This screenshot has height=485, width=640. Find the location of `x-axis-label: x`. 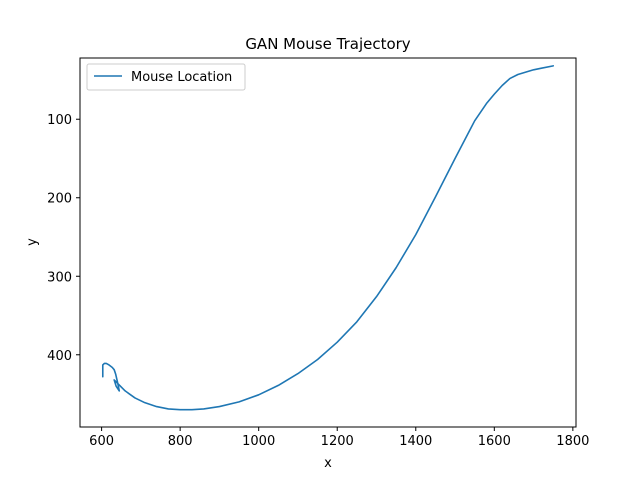

x-axis-label: x is located at coordinates (328, 463).